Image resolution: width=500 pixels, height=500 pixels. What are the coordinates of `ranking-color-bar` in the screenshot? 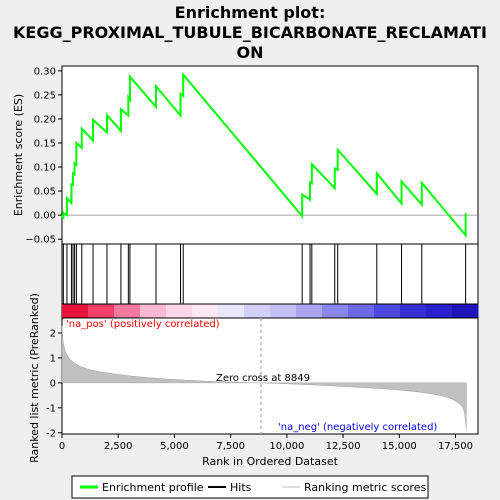 It's located at (270, 311).